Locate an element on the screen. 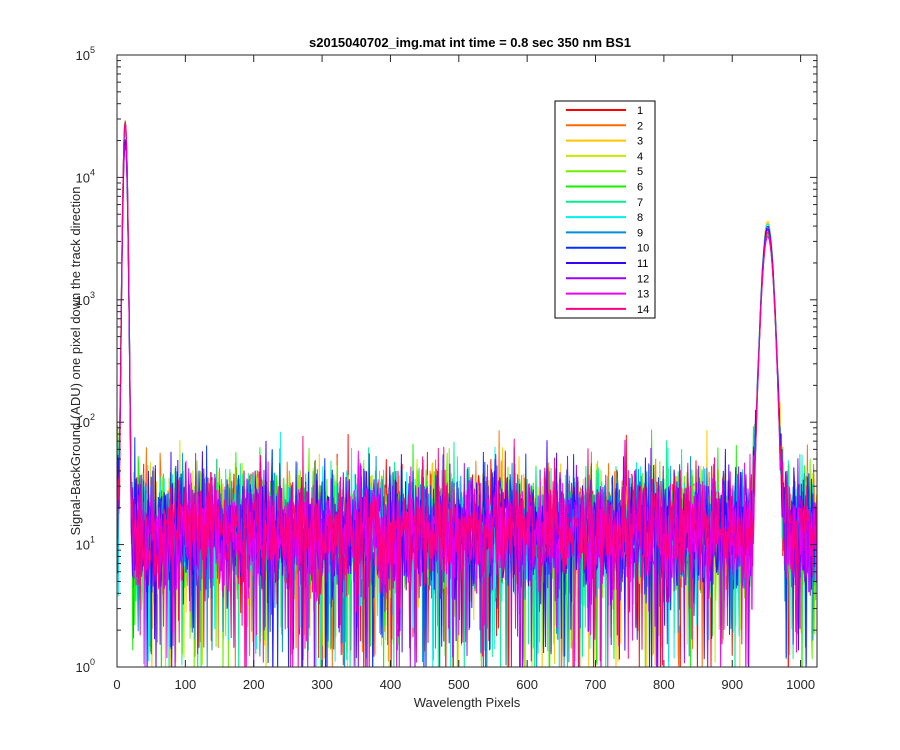 The image size is (900, 750). y-tick-label: 10¹ is located at coordinates (85, 544).